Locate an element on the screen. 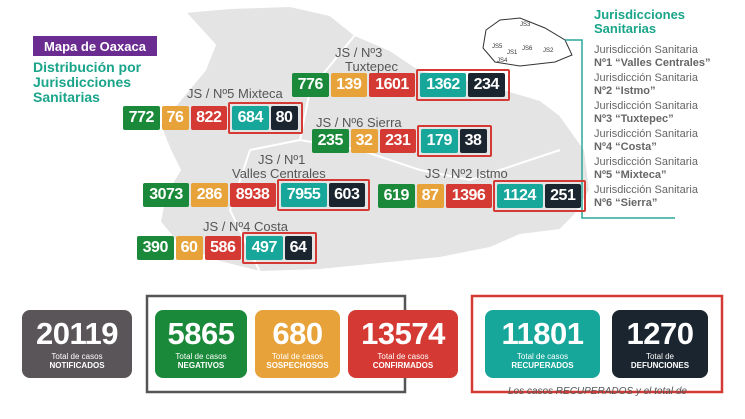  mini-label: JS6 is located at coordinates (527, 49).